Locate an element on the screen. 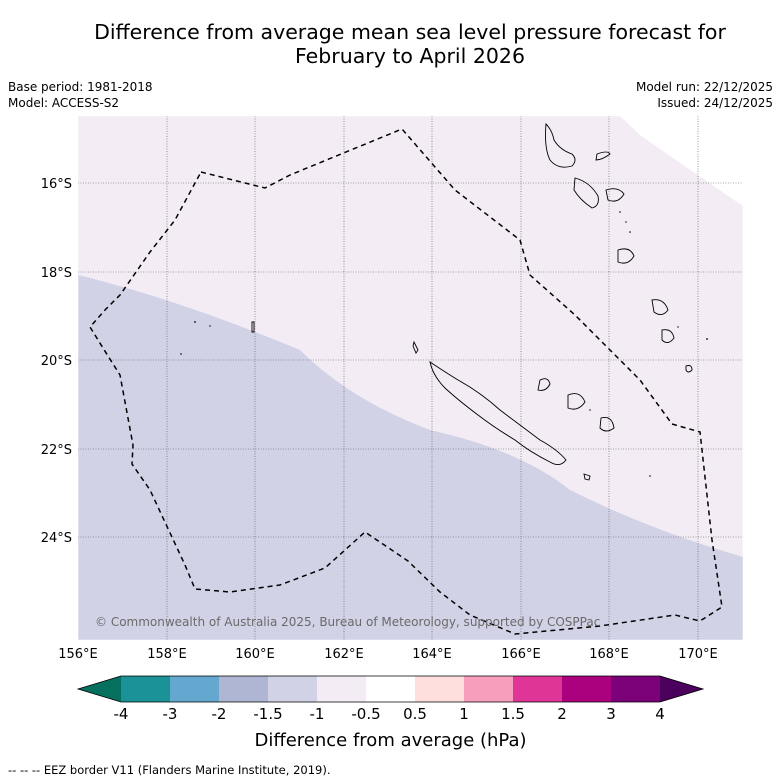 The height and width of the screenshot is (781, 781). lon-label: 158°E is located at coordinates (167, 654).